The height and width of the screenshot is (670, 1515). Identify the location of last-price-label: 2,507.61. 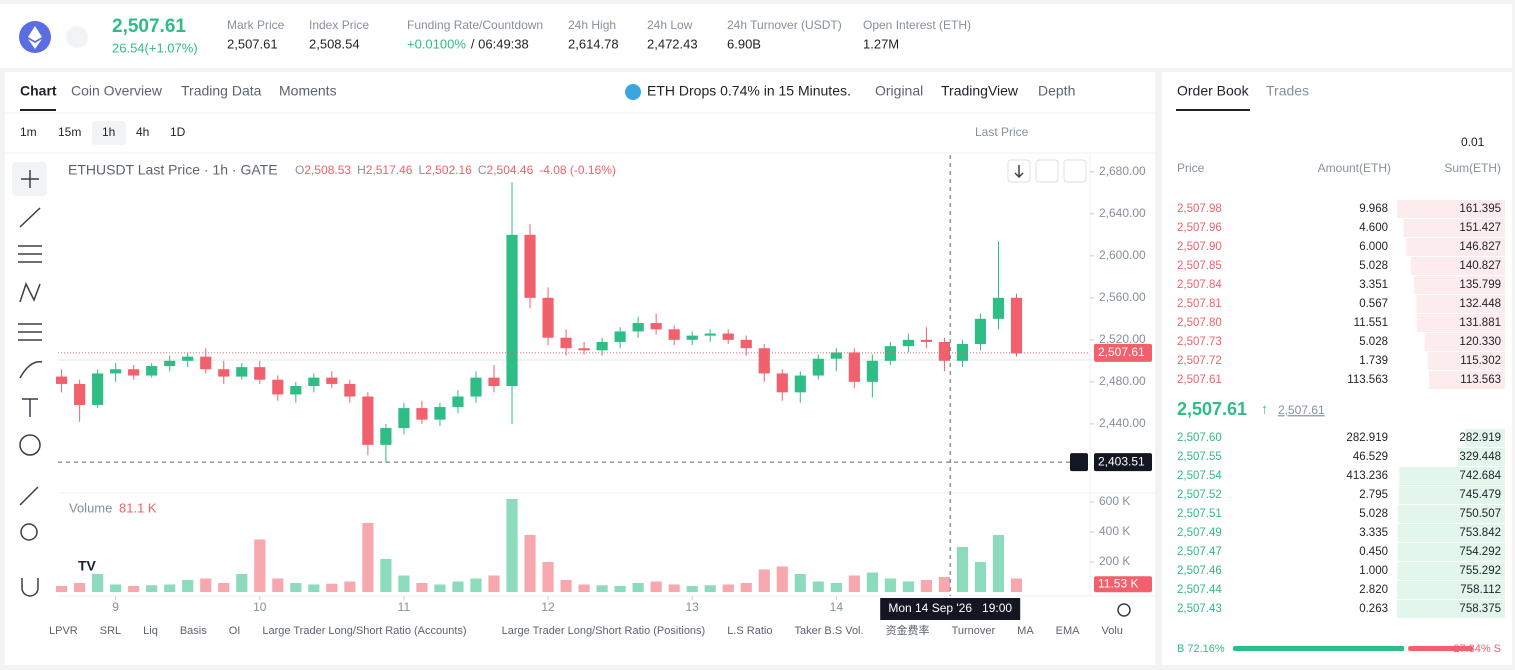
(1121, 352).